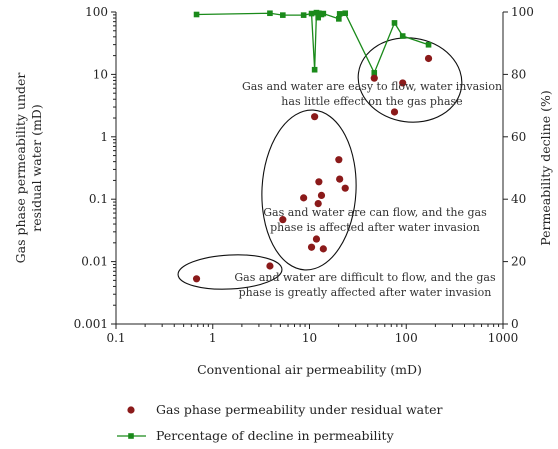  What do you see at coordinates (522, 12) in the screenshot?
I see `y-right-tick-label: 100` at bounding box center [522, 12].